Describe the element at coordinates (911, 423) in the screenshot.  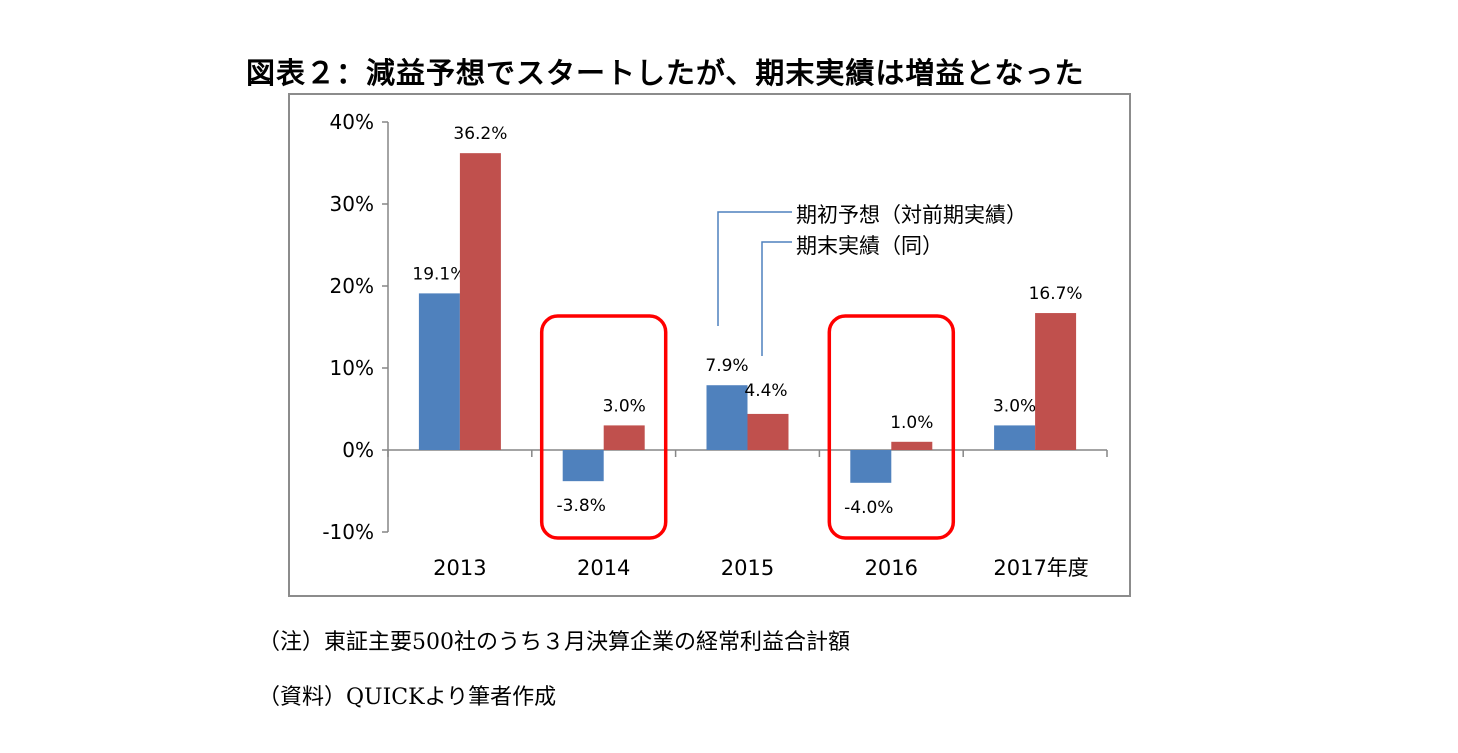
I see `data-label: 1.0%` at that location.